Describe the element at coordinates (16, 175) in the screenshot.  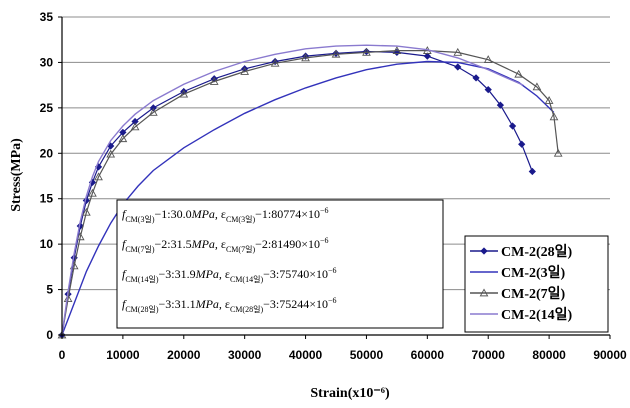
I see `y-axis-title: Stress(MPa)` at that location.